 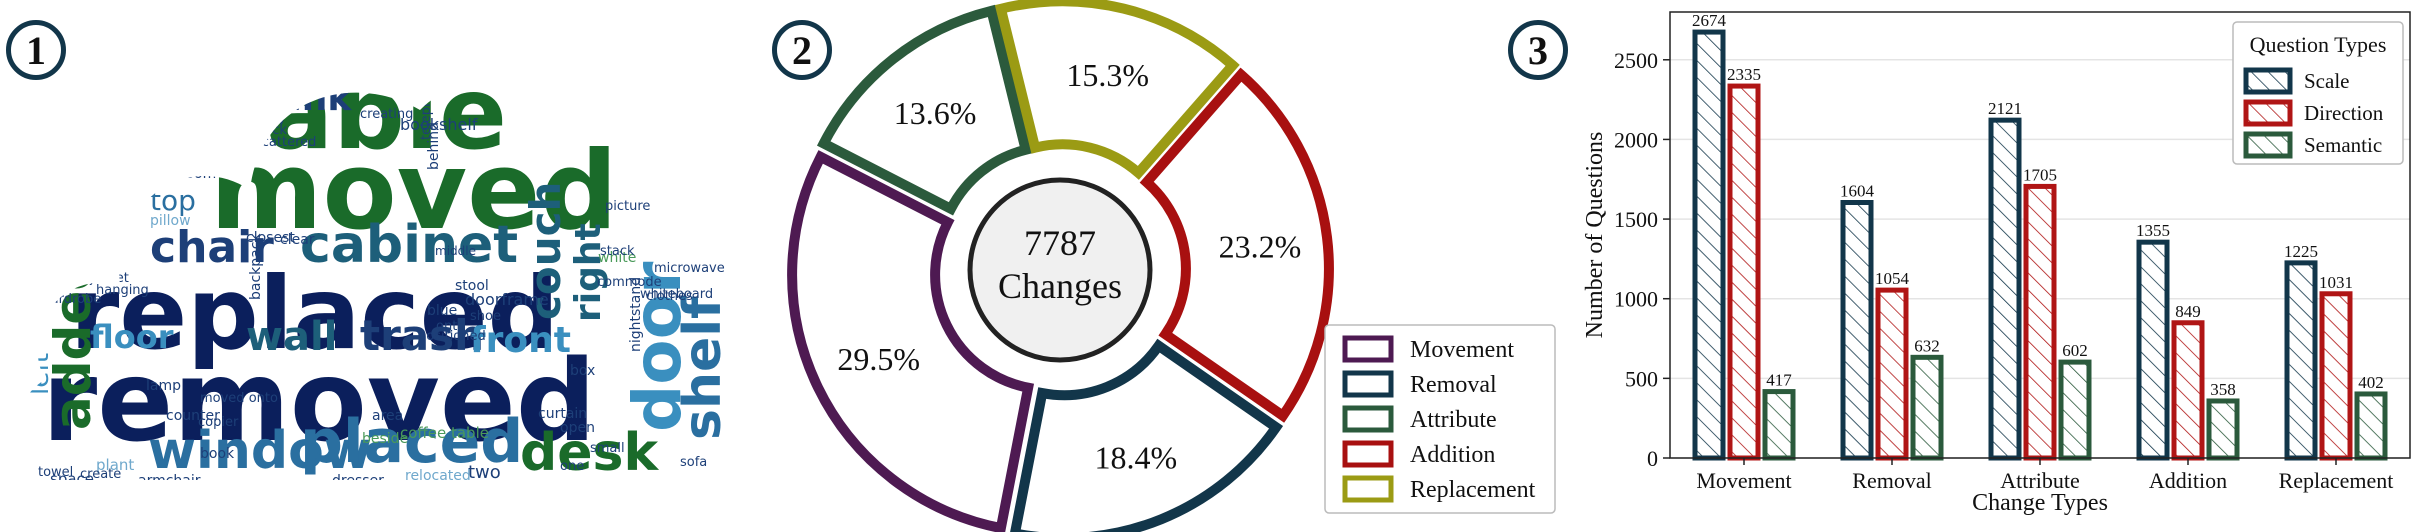 I want to click on wordcloud-word: chair, so click(x=212, y=247).